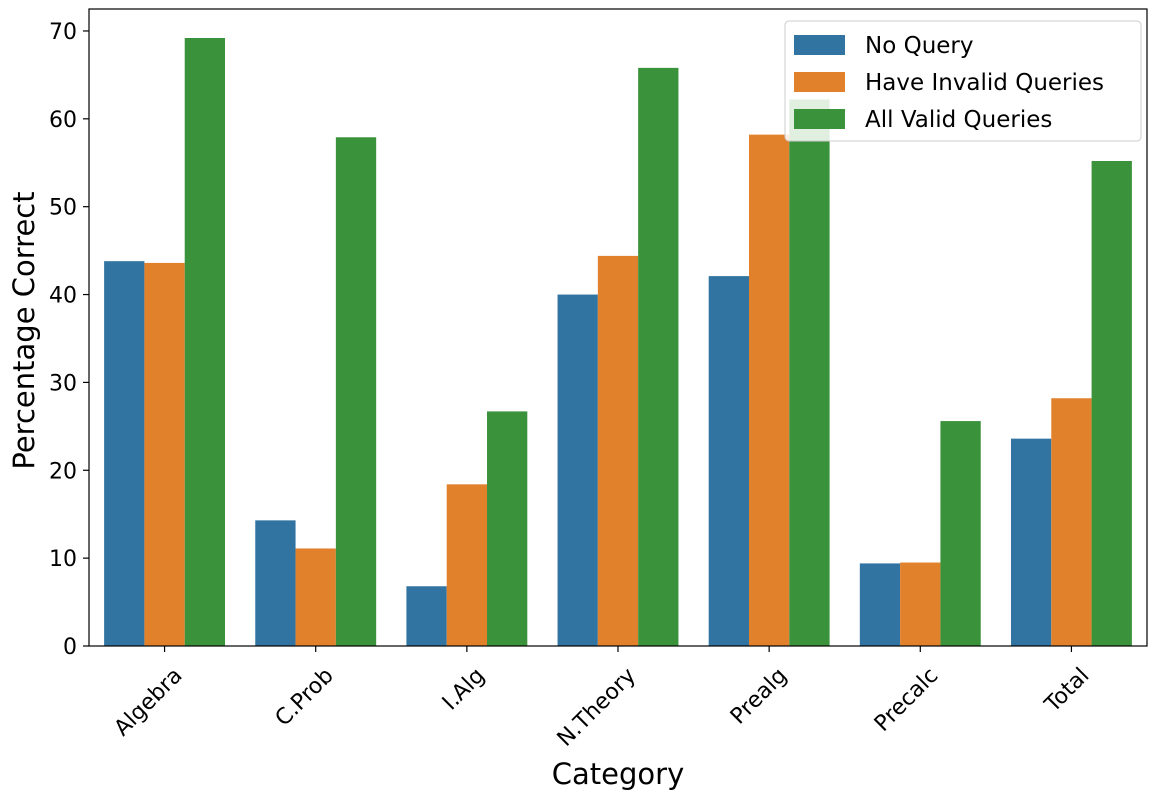 This screenshot has height=799, width=1163. What do you see at coordinates (205, 342) in the screenshot?
I see `bar-all-valid-queries-algebra` at bounding box center [205, 342].